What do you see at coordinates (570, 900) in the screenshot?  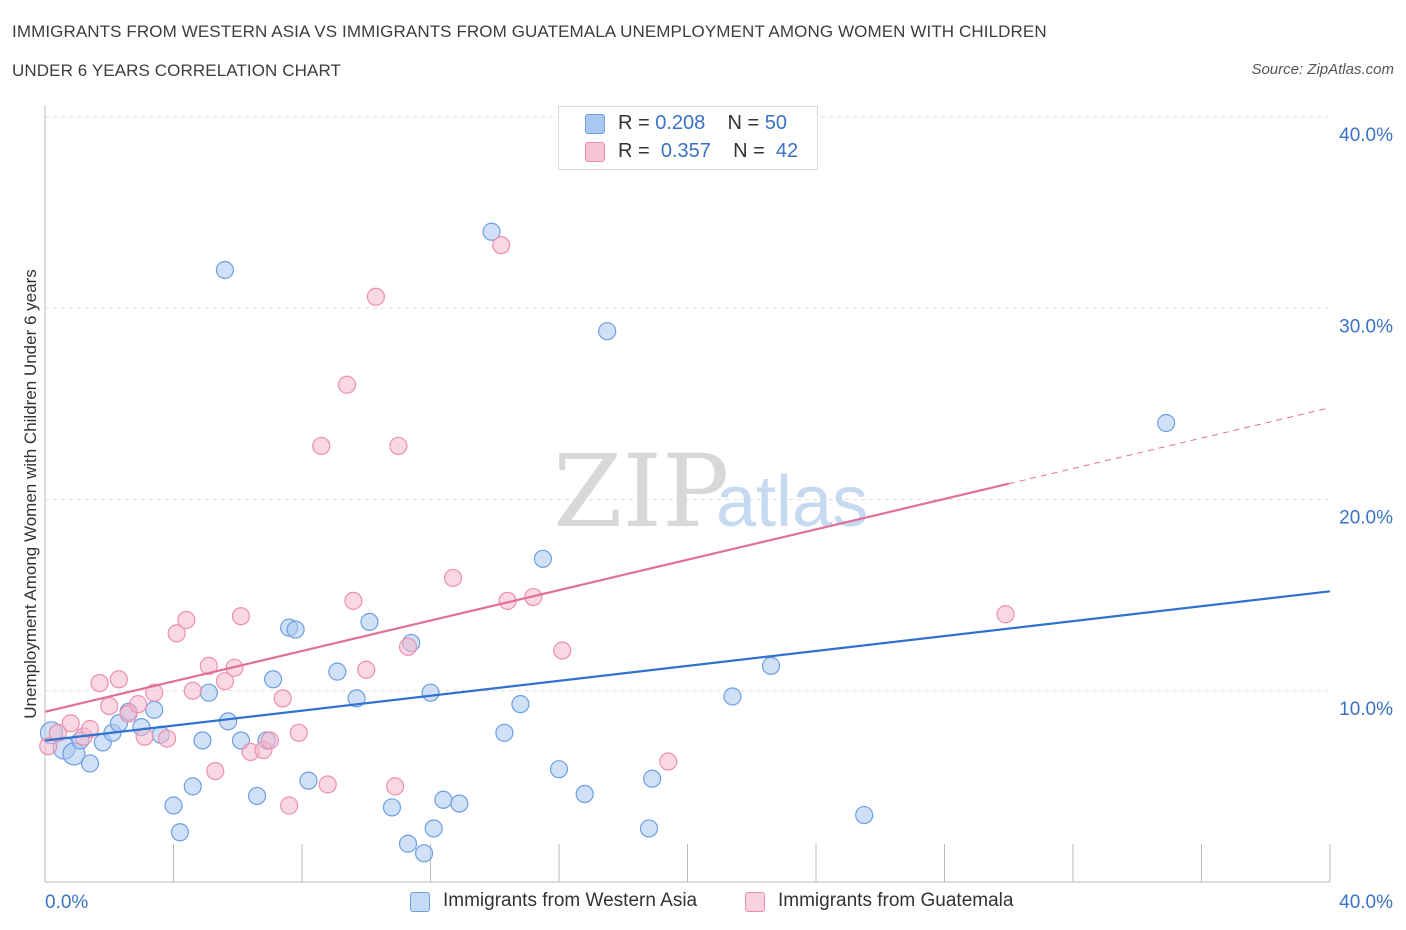 I see `bottom-legend-blue-label: Immigrants from Western Asia` at bounding box center [570, 900].